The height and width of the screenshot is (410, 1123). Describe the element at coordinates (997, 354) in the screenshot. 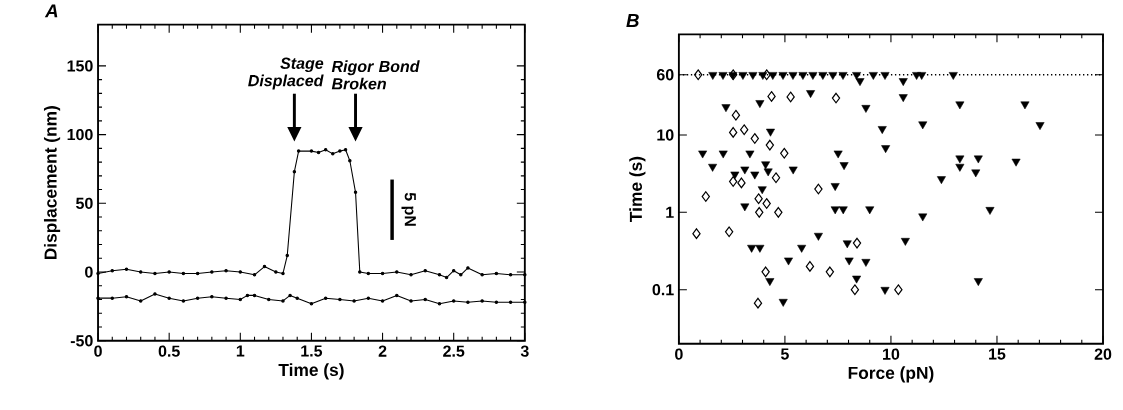

I see `x-tick-label: 15` at that location.